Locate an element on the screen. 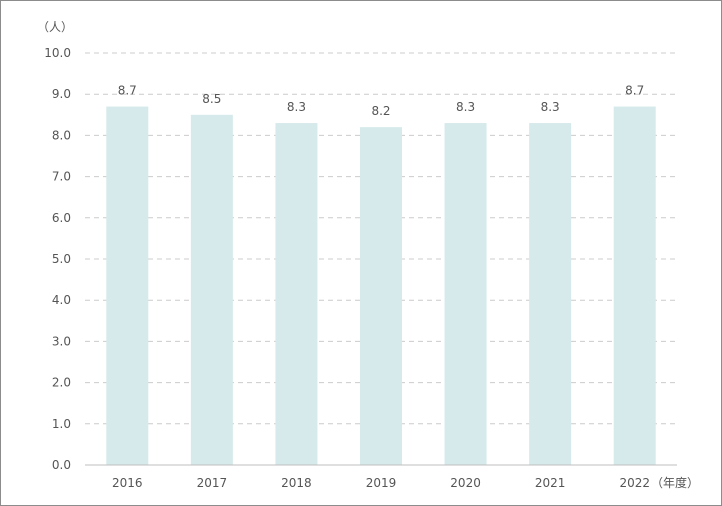 This screenshot has width=722, height=506. data-label-2018: 8.3 is located at coordinates (296, 107).